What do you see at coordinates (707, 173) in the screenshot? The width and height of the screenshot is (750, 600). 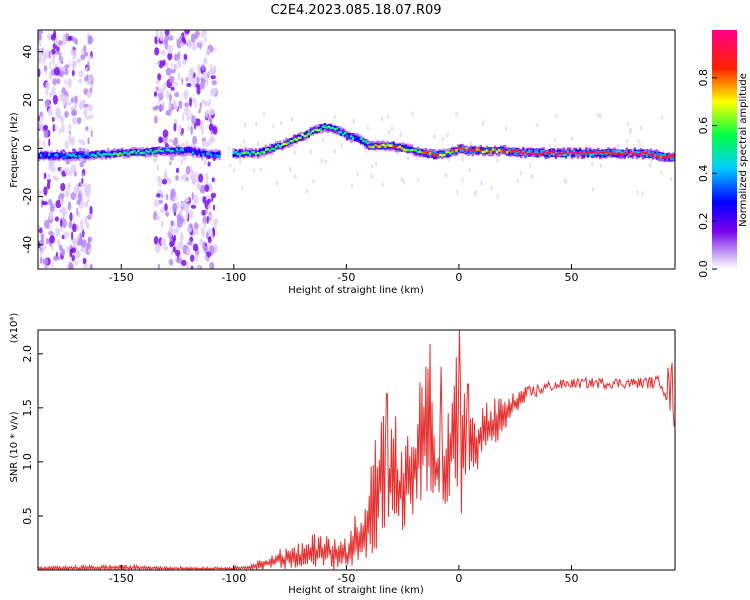 I see `colorbar-ticks: 0.0 0.2 0.4 0.6 0.8` at bounding box center [707, 173].